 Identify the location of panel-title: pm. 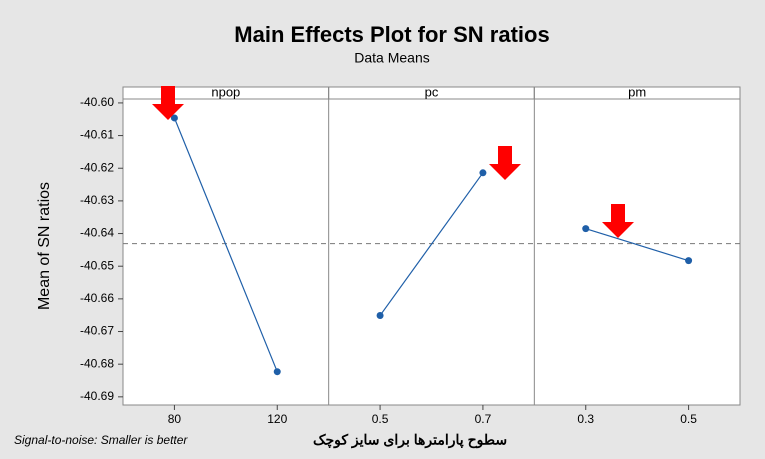
(637, 91).